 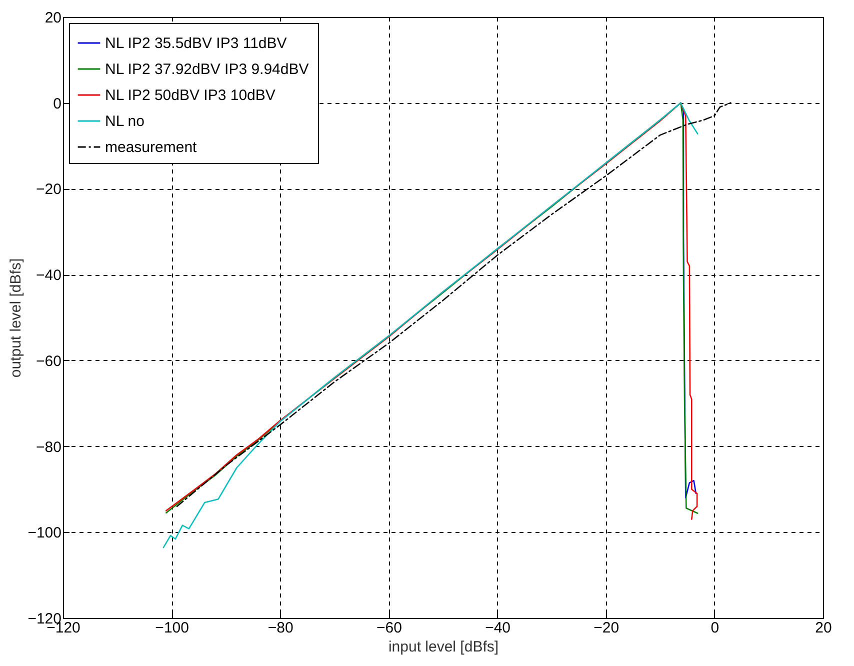 I want to click on y-axis-title: output level [dBfs], so click(x=16, y=318).